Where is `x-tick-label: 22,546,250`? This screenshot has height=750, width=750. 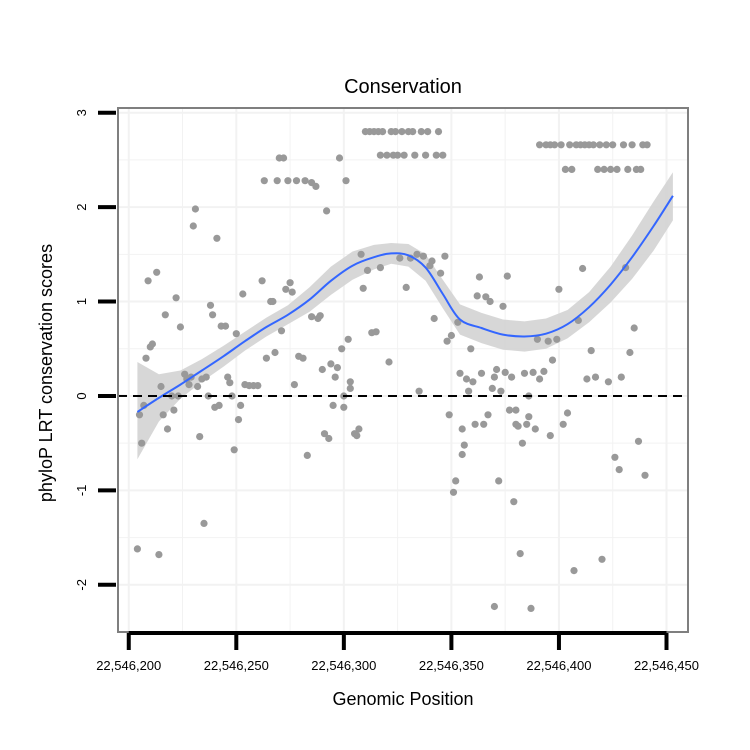 x-tick-label: 22,546,250 is located at coordinates (236, 665).